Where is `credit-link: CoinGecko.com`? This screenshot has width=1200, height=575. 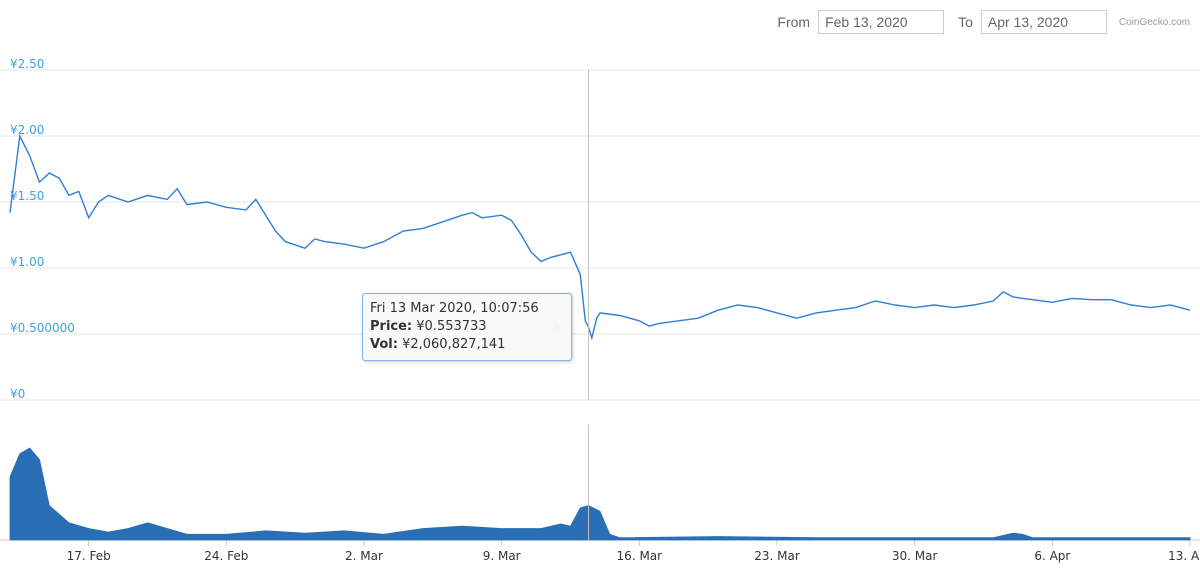
credit-link: CoinGecko.com is located at coordinates (1154, 22).